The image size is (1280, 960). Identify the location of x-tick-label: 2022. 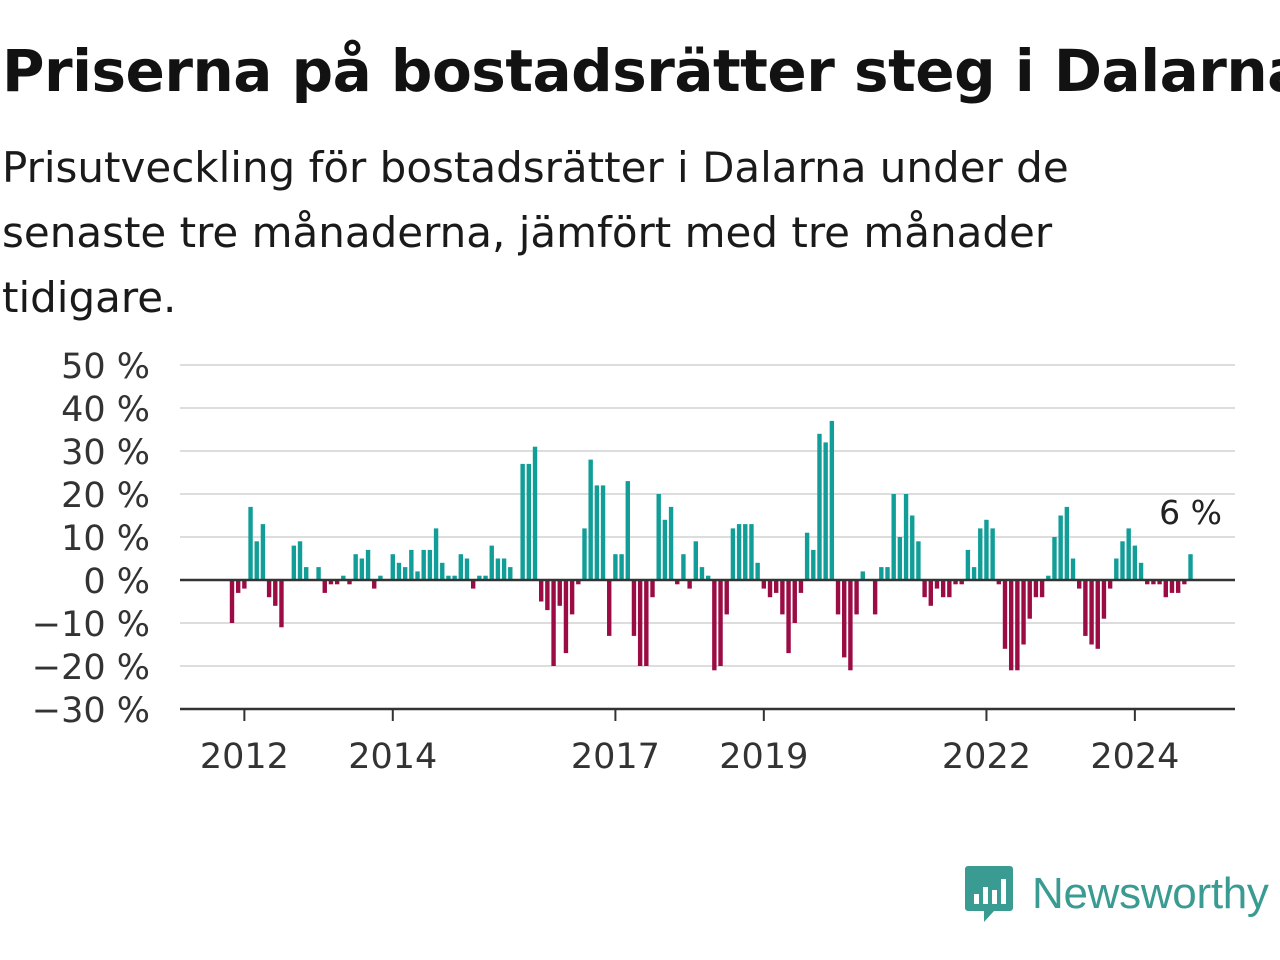
(986, 757).